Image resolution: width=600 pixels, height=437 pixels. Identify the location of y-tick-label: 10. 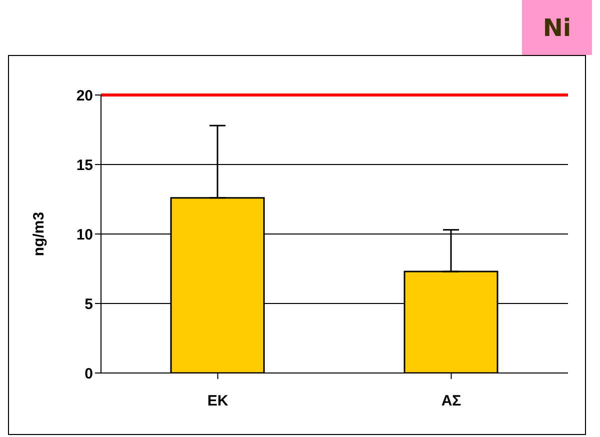
(84, 235).